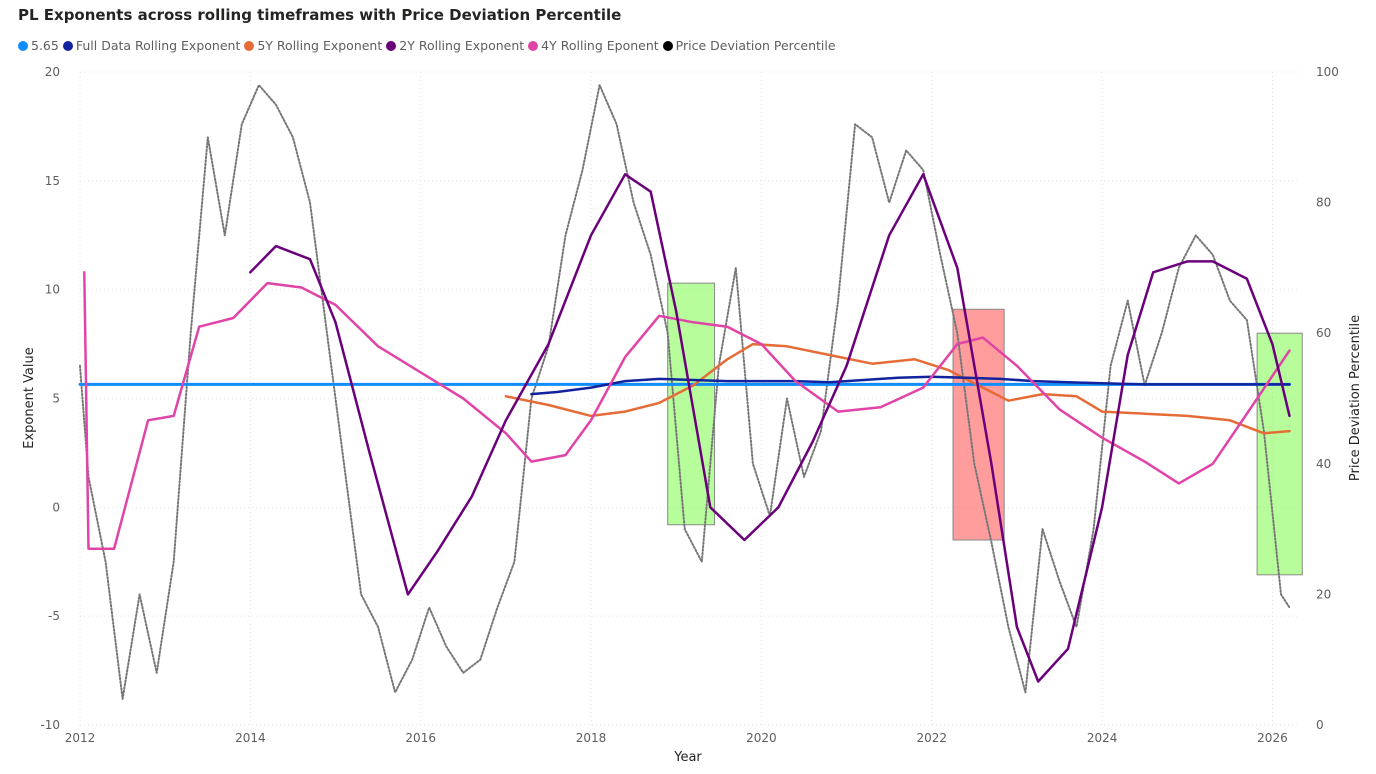  Describe the element at coordinates (978, 424) in the screenshot. I see `highlight-box` at that location.